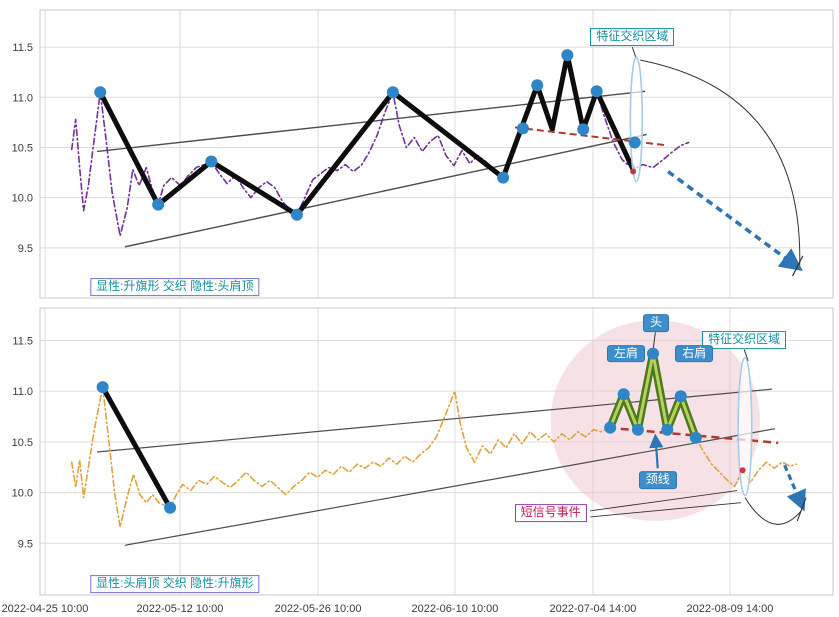 This screenshot has width=839, height=617. What do you see at coordinates (175, 583) in the screenshot?
I see `pattern-legend-bottom: 显性:头肩顶 交织 隐性:升旗形` at bounding box center [175, 583].